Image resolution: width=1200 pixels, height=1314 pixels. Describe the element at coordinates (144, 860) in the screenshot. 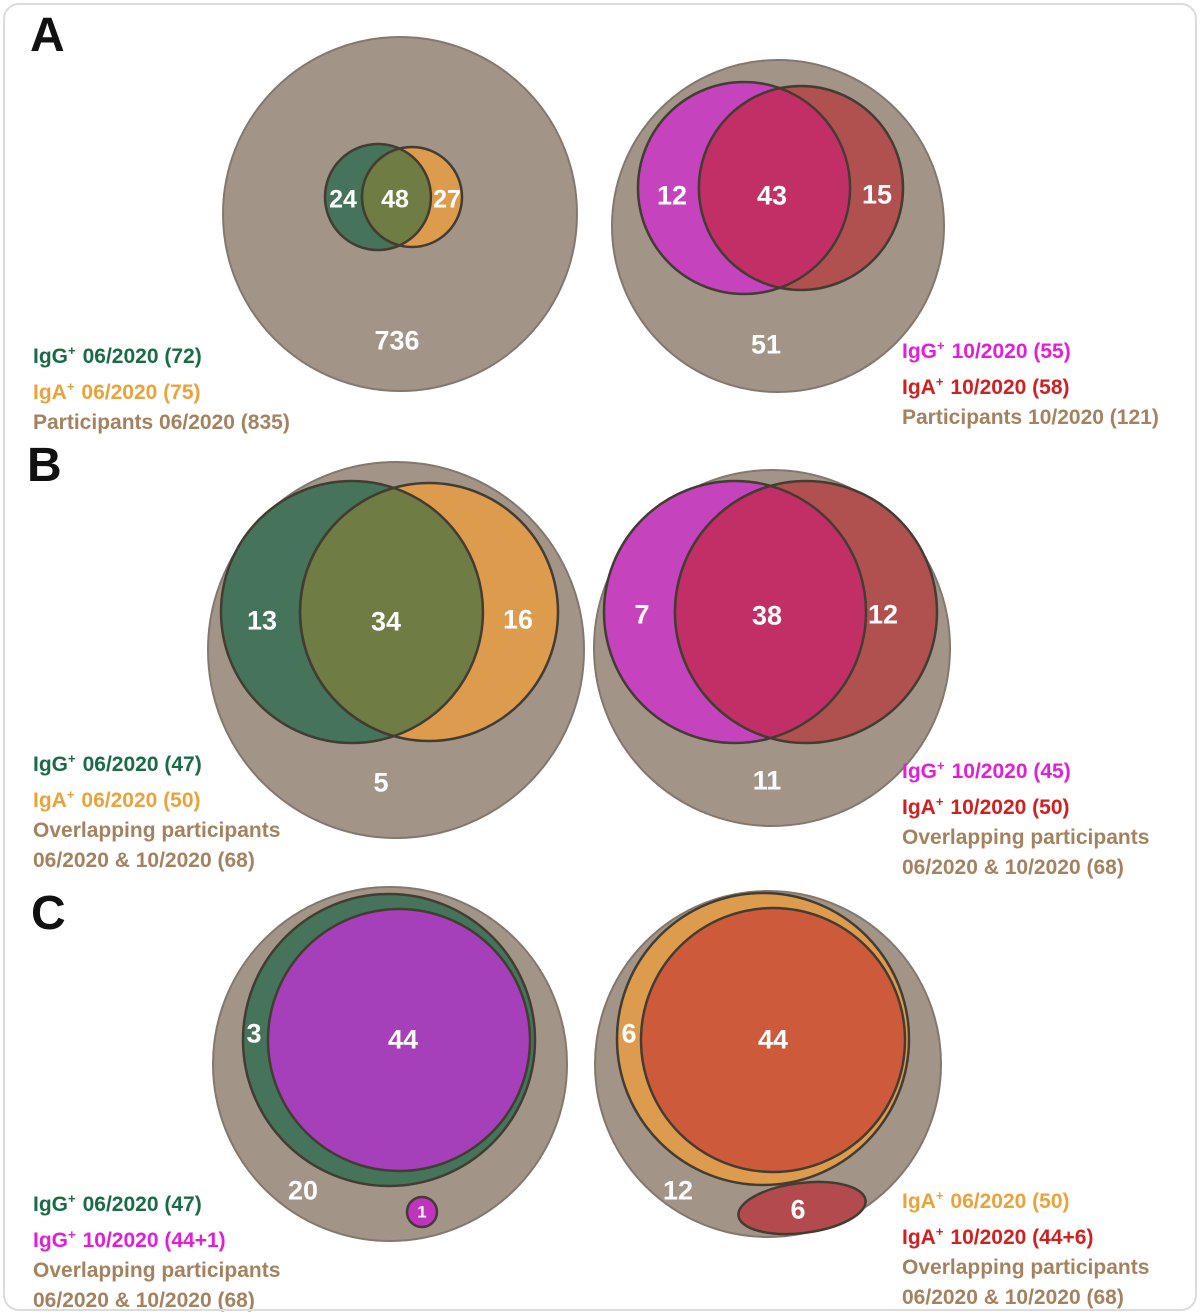

I see `legend-b-left-participants-2: 06/2020 & 10/2020 (68)` at that location.